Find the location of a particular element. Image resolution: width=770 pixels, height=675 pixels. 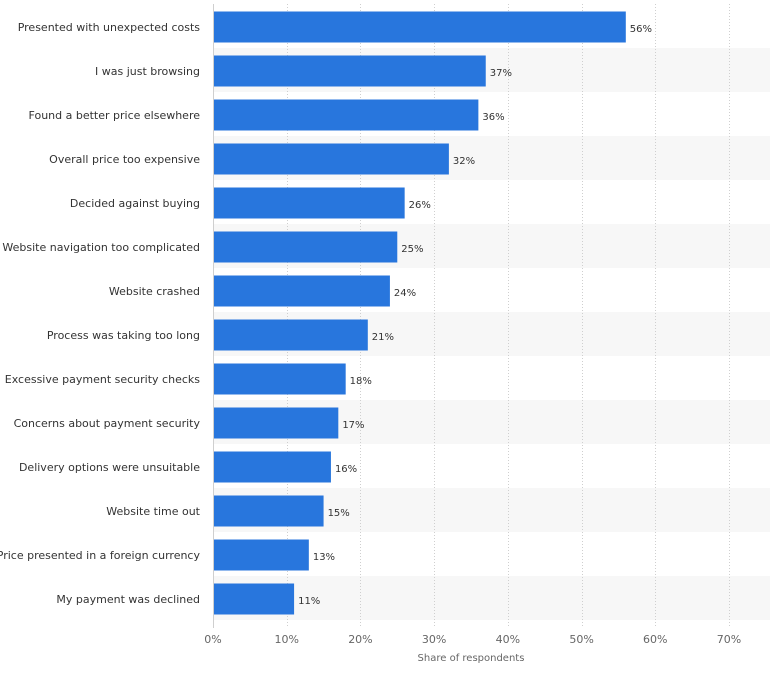

value-label: 21% is located at coordinates (383, 337).